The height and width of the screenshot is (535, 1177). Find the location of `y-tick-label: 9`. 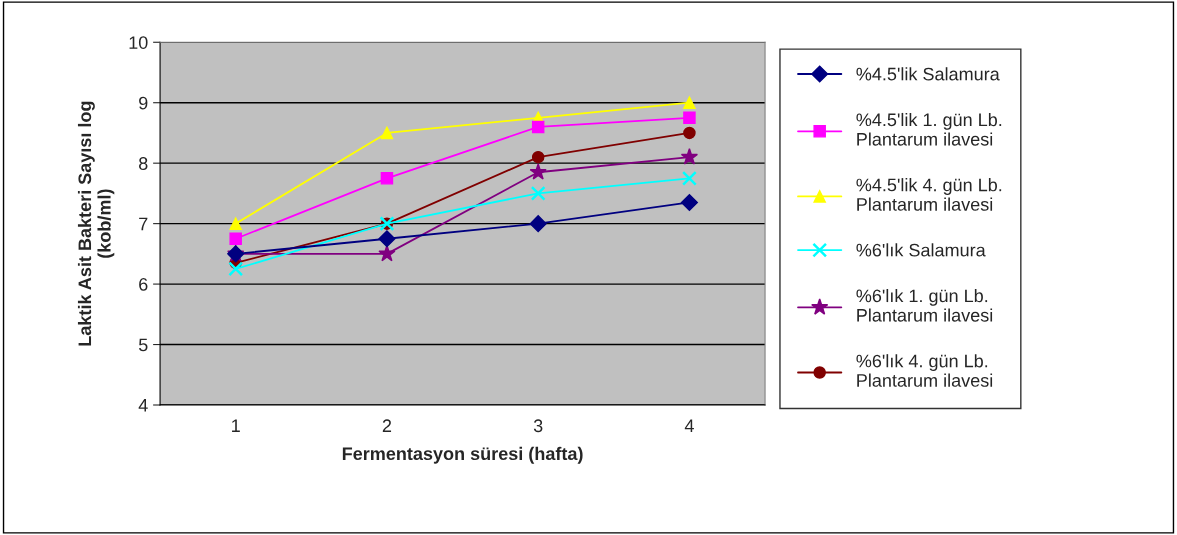

y-tick-label: 9 is located at coordinates (143, 103).